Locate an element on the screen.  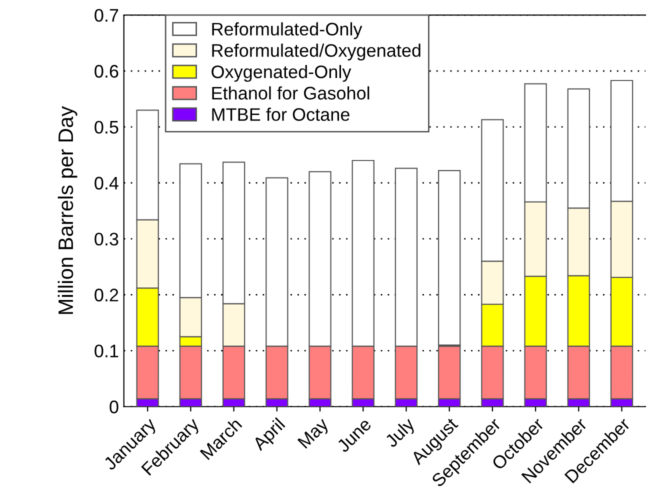
legend-label: Ethanol for Gasohol is located at coordinates (291, 93).